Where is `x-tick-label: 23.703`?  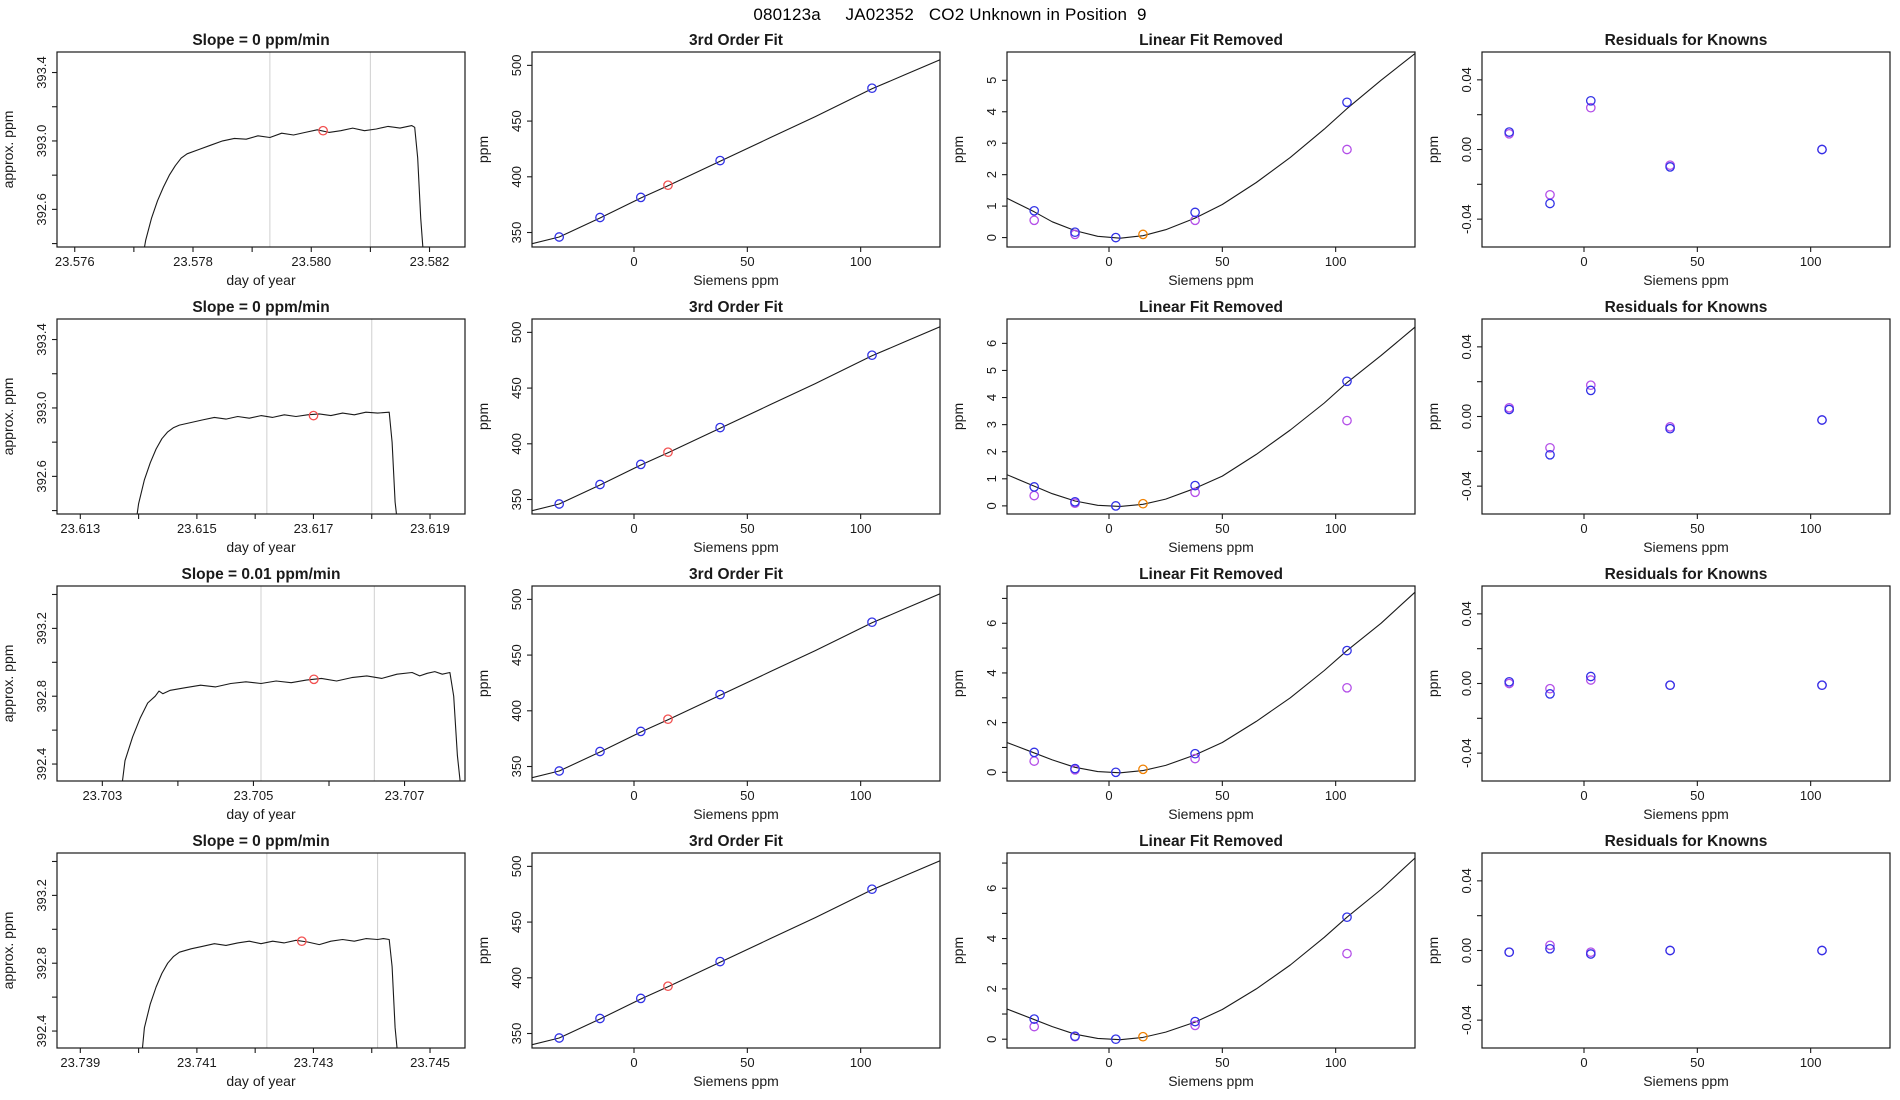
x-tick-label: 23.703 is located at coordinates (102, 795).